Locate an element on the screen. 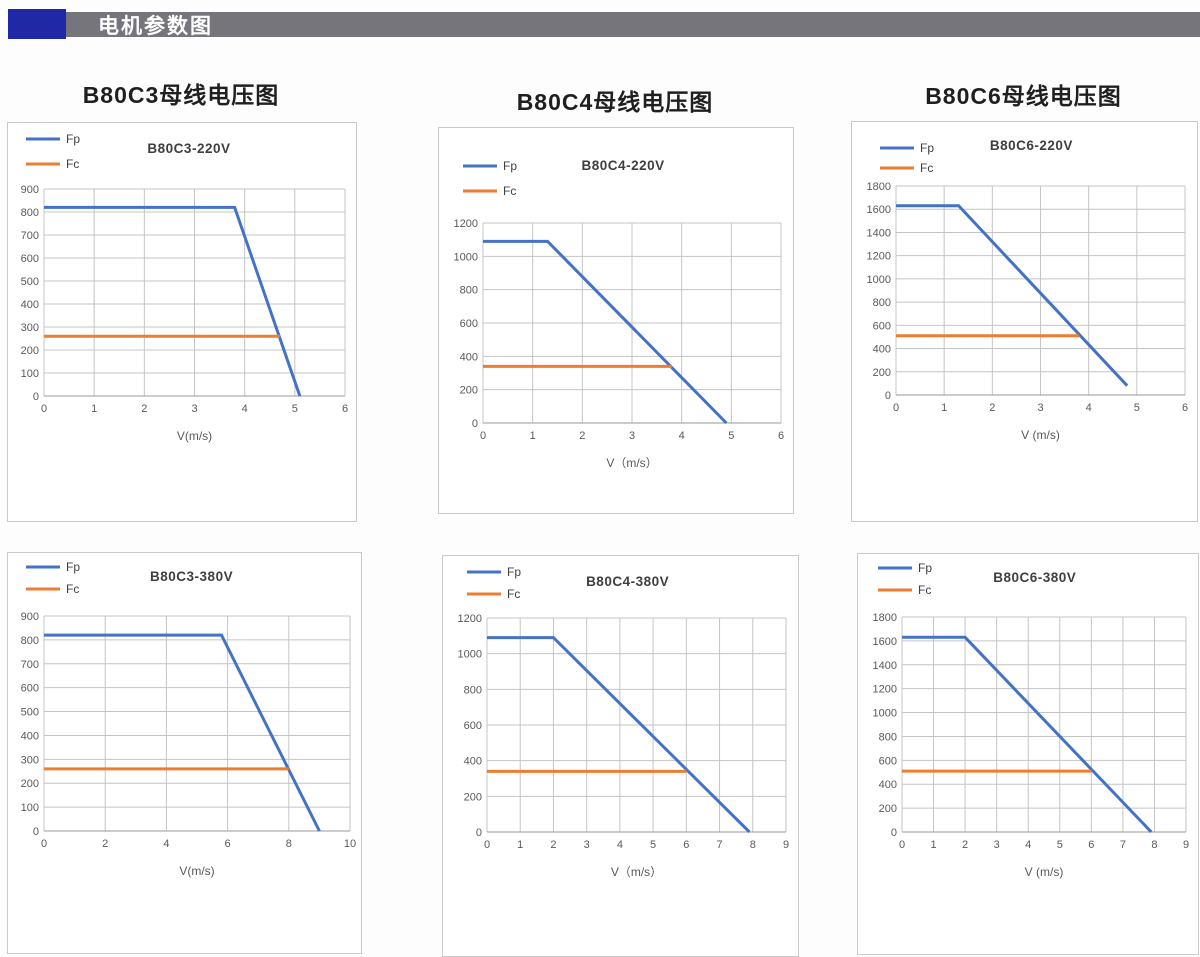 The width and height of the screenshot is (1200, 957). y-tick-label: 100 is located at coordinates (30, 808).